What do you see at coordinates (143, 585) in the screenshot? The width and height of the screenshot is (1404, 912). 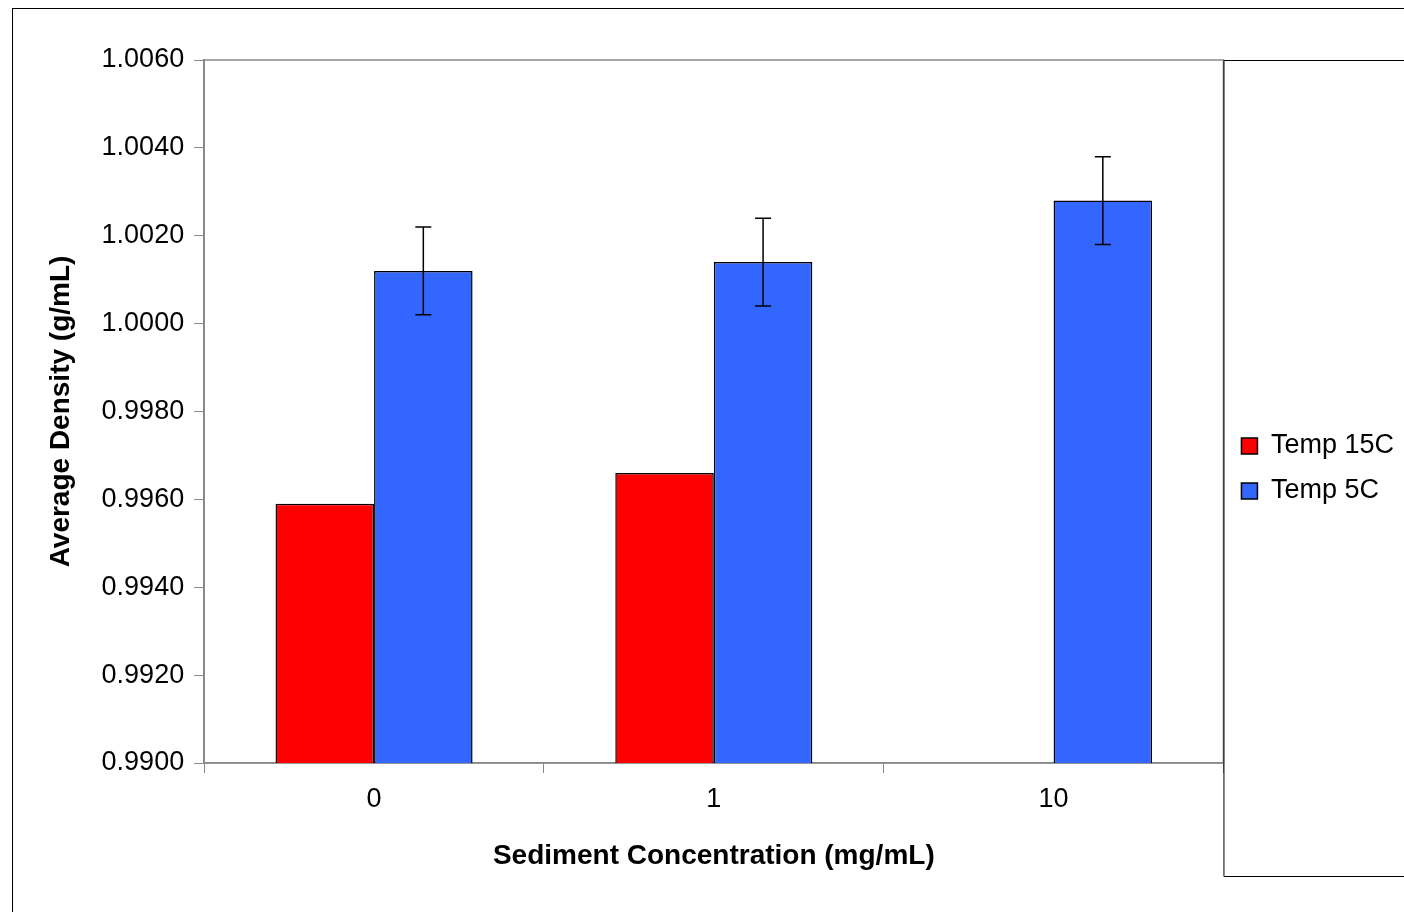 I see `y-tick-label: 0.9940` at bounding box center [143, 585].